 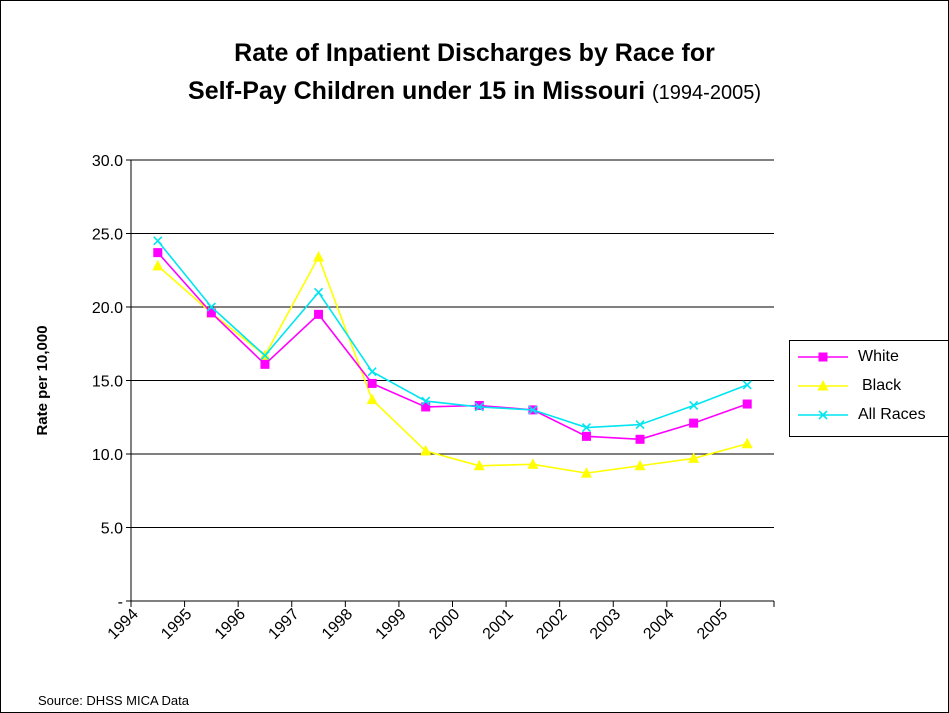 What do you see at coordinates (42, 380) in the screenshot?
I see `y-axis-title: Rate per 10,000` at bounding box center [42, 380].